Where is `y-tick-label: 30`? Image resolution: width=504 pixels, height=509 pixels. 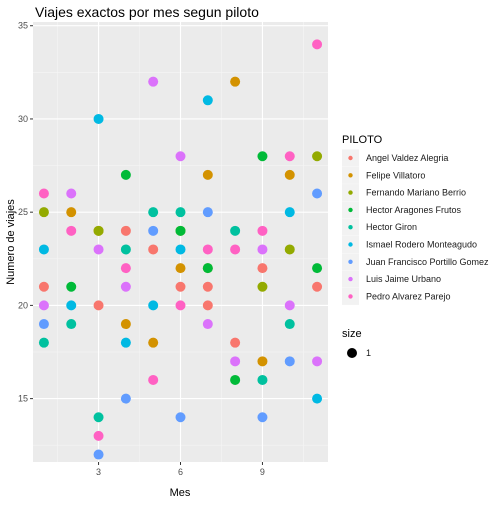
y-tick-label: 30 is located at coordinates (23, 119).